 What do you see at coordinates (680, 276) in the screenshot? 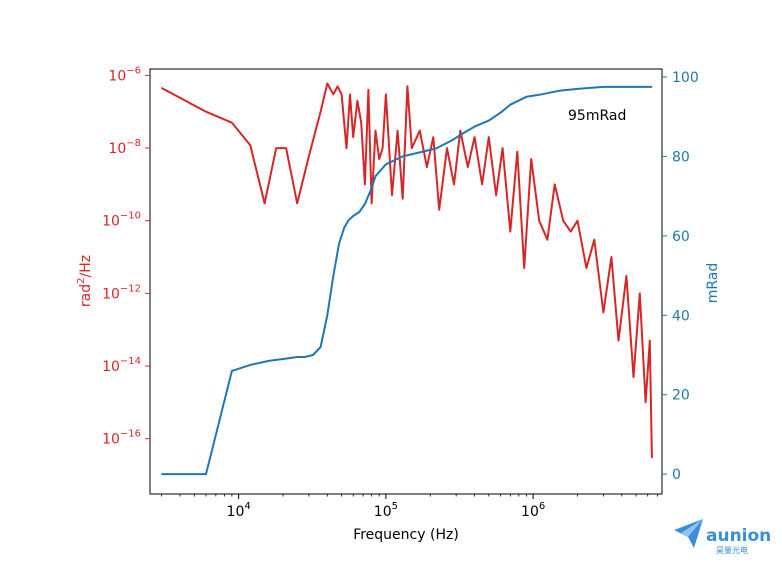
I see `right-axis-ticks: 0 20 40 60 80 100` at bounding box center [680, 276].